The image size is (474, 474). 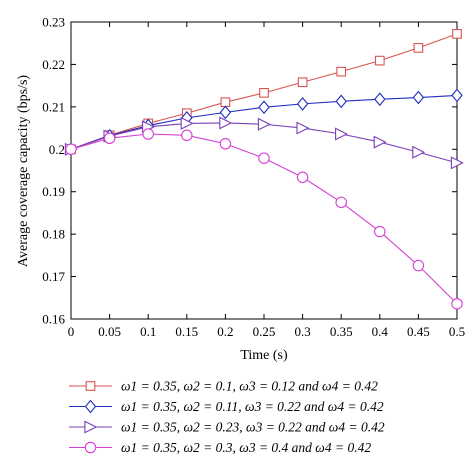 I want to click on y-tick-label: 0.21, so click(x=53, y=106).